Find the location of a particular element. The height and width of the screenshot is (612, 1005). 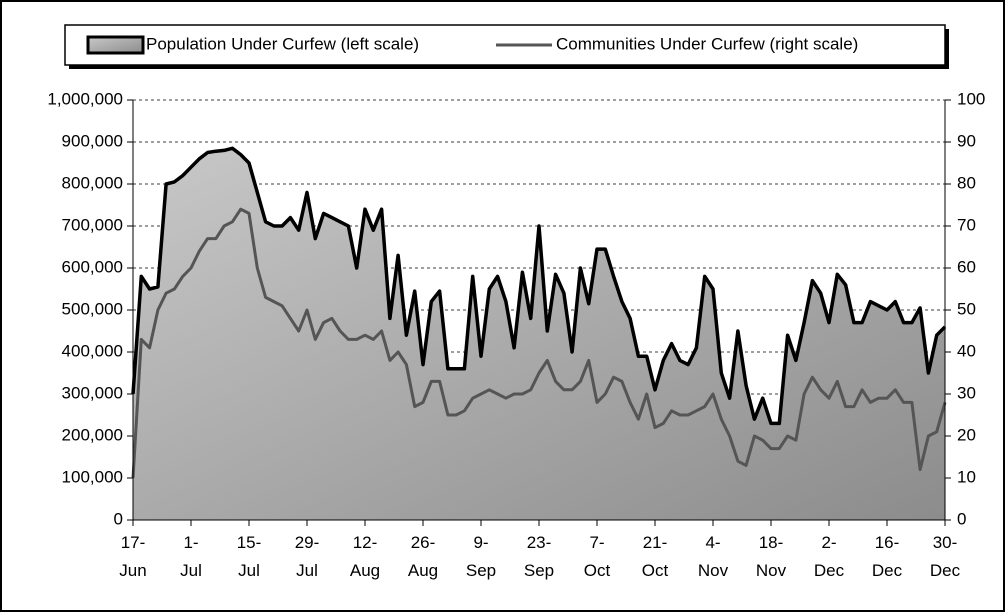

legend-label: Population Under Curfew (left scale) is located at coordinates (282, 43).